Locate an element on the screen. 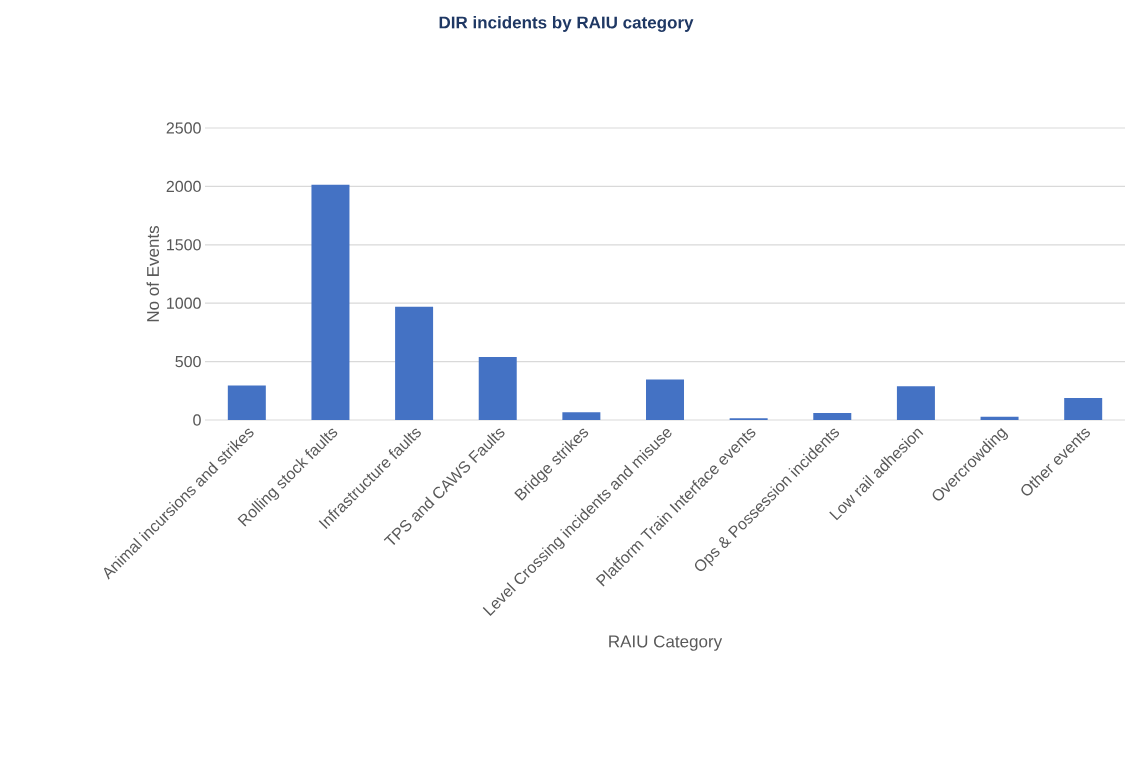 This screenshot has width=1132, height=774. y-axis-title: No of Events is located at coordinates (153, 273).